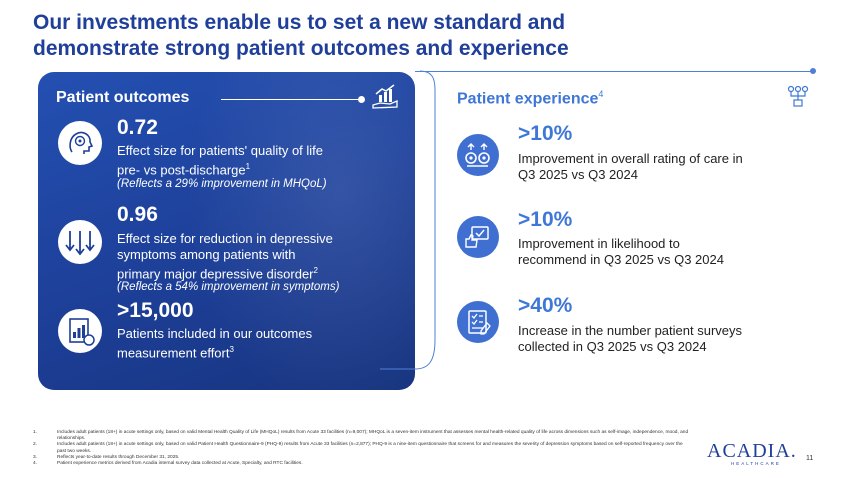 The width and height of the screenshot is (850, 478). Describe the element at coordinates (231, 349) in the screenshot. I see `footnote-ref: 3` at that location.